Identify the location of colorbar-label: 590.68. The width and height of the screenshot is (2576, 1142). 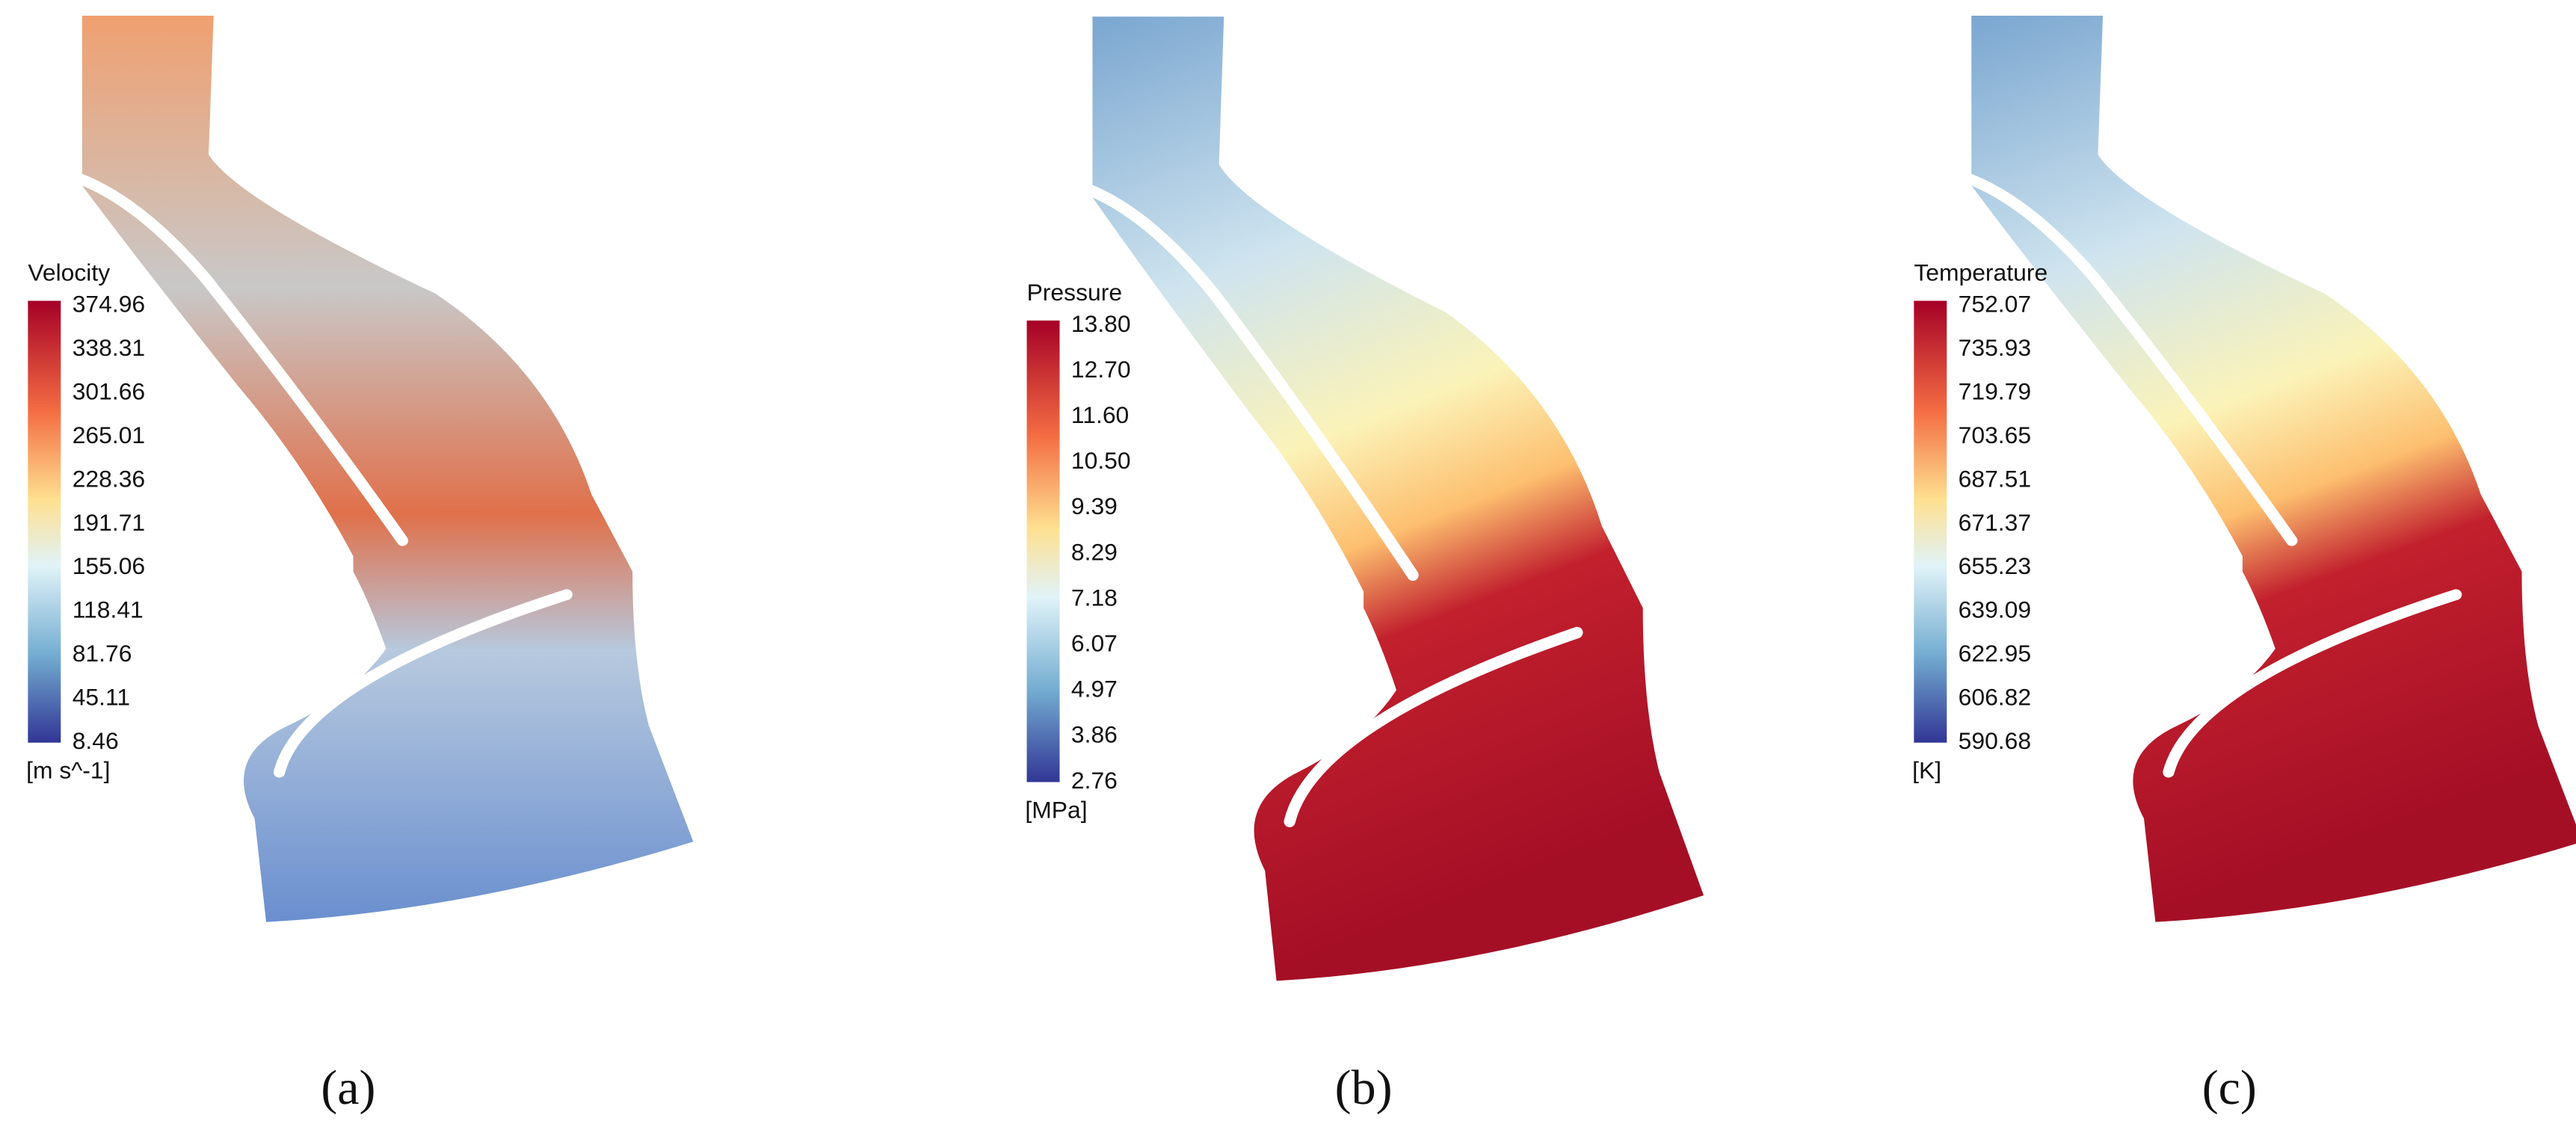
(1995, 741).